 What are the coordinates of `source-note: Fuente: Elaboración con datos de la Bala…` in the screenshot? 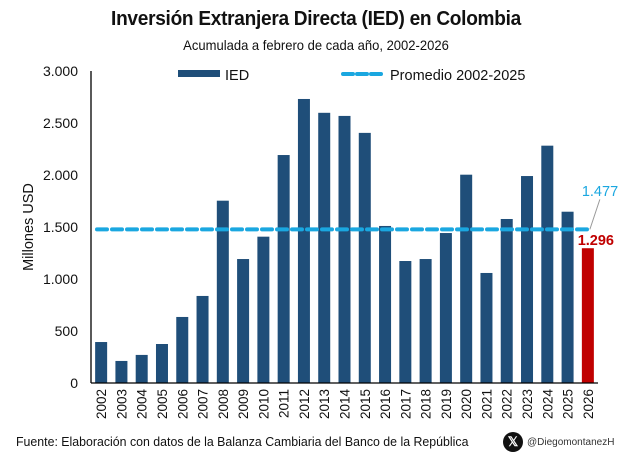 It's located at (242, 441).